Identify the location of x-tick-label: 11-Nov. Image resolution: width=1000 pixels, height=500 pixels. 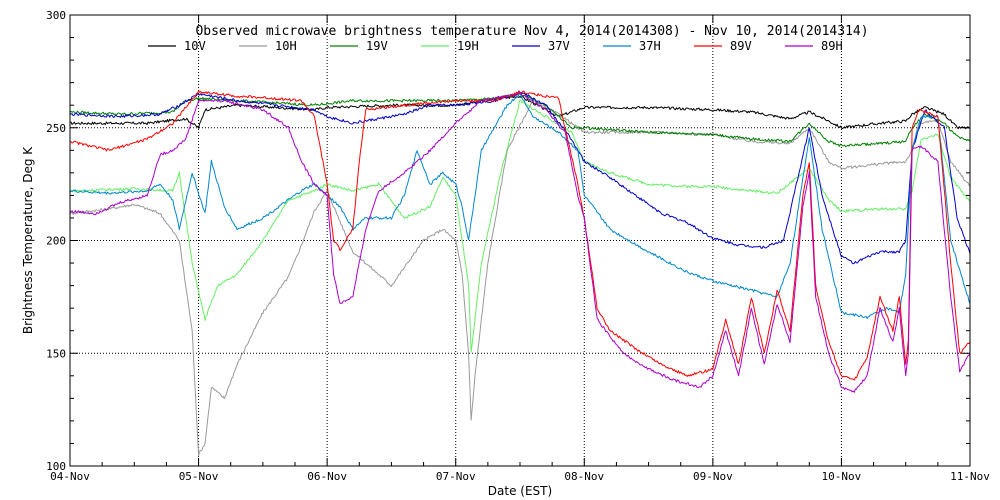
(970, 476).